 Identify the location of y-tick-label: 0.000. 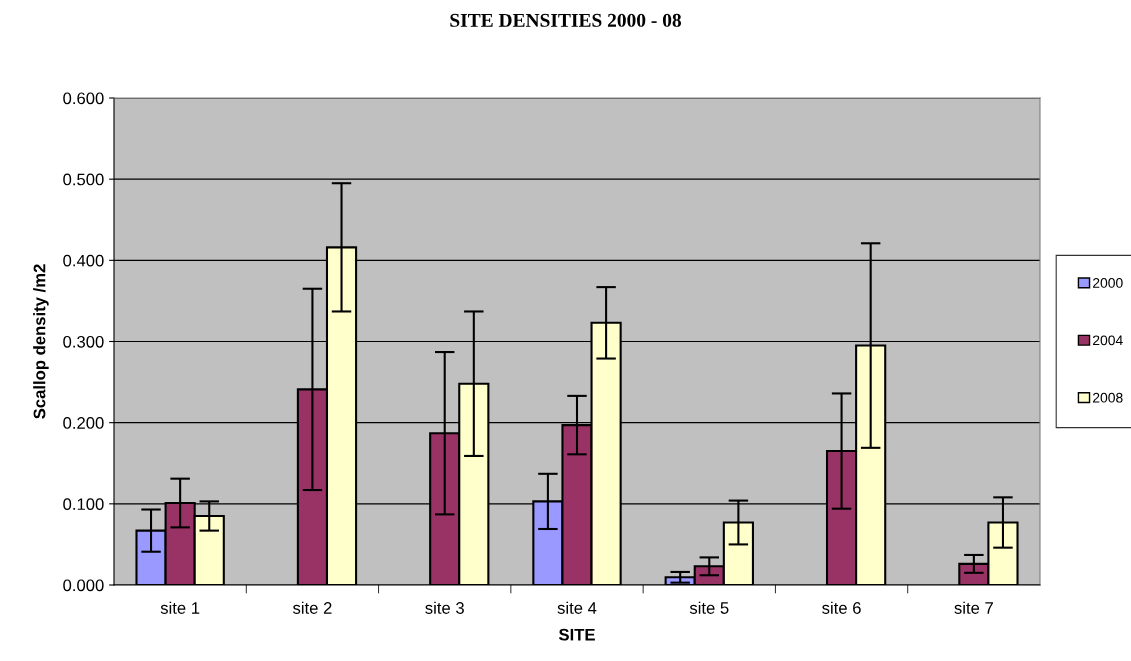
(83, 585).